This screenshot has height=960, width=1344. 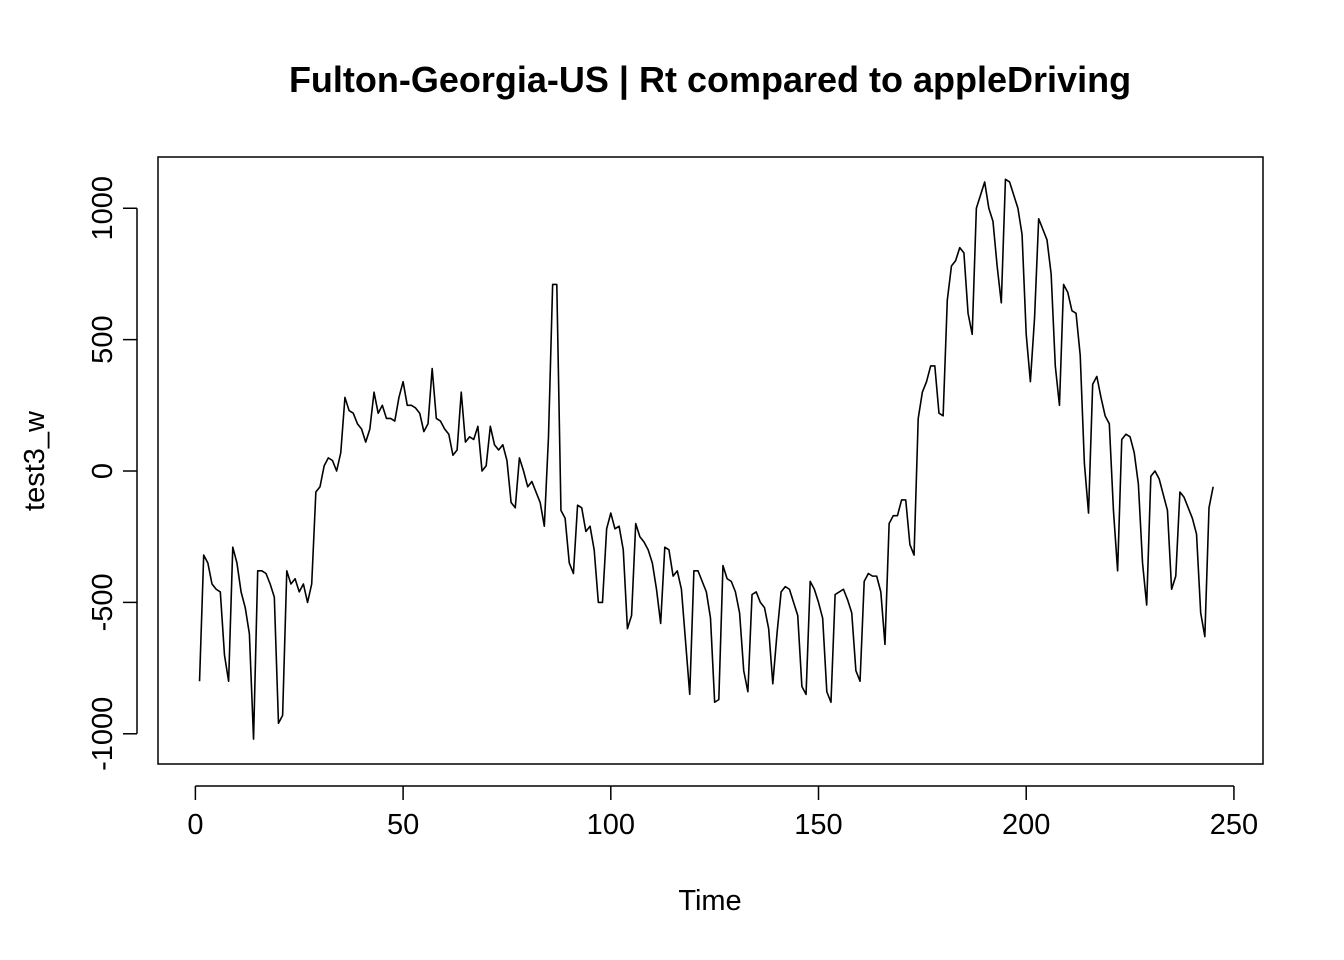 I want to click on y-tick-label: 500, so click(x=103, y=339).